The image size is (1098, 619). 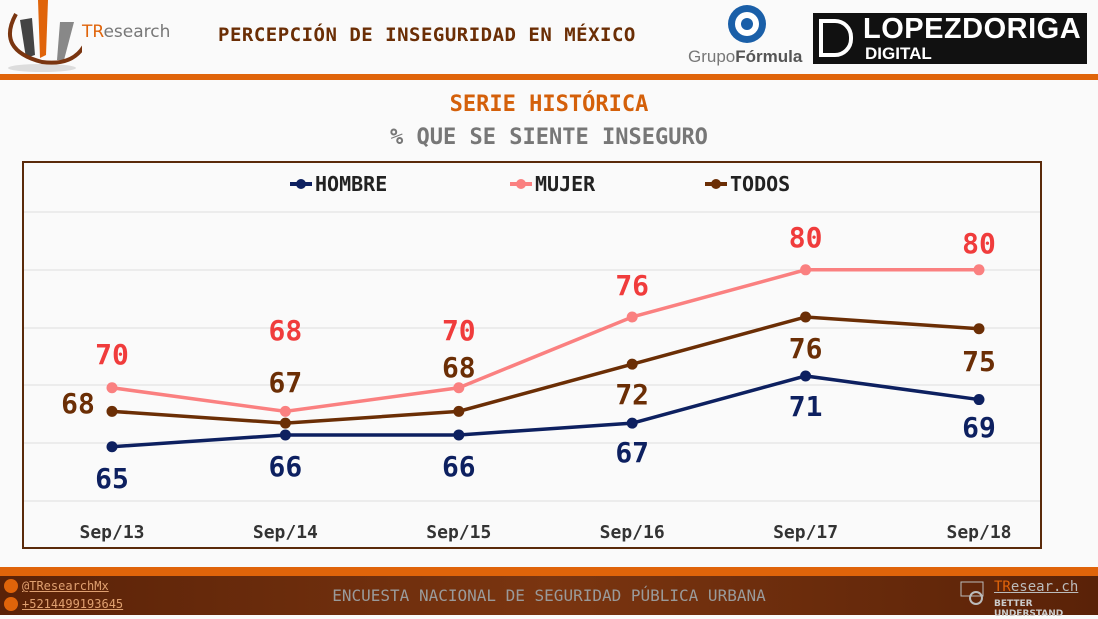 What do you see at coordinates (73, 604) in the screenshot?
I see `phone-link: +5214499193645` at bounding box center [73, 604].